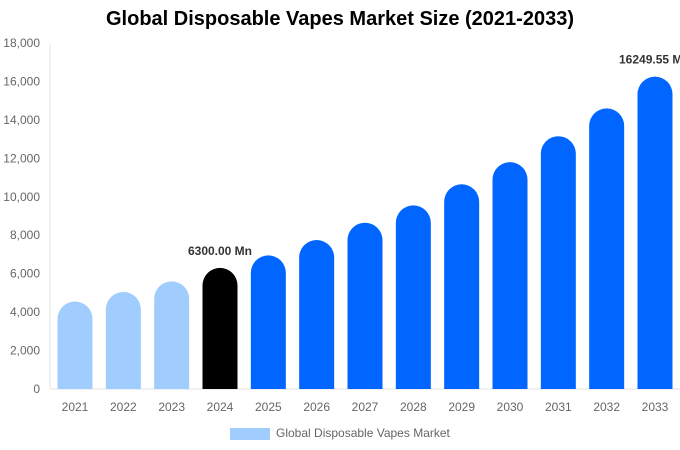 The width and height of the screenshot is (680, 450). I want to click on x-tick-label: 2031, so click(558, 407).